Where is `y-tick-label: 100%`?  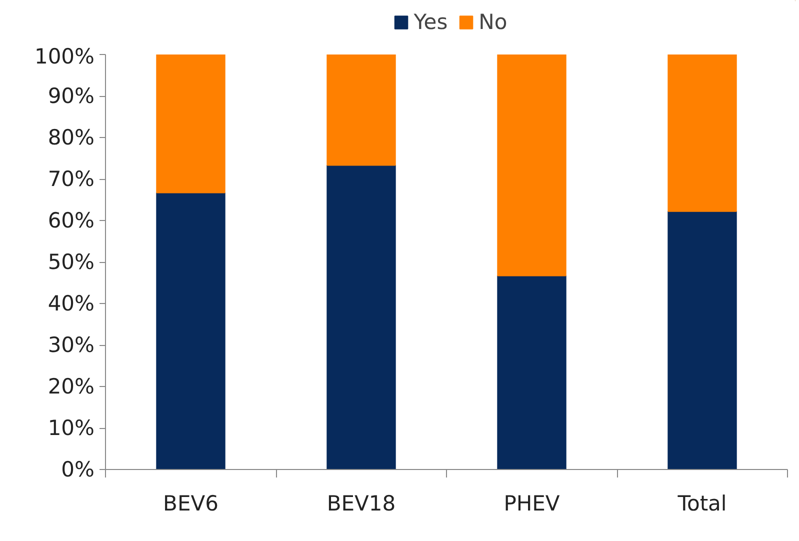 y-tick-label: 100% is located at coordinates (64, 56).